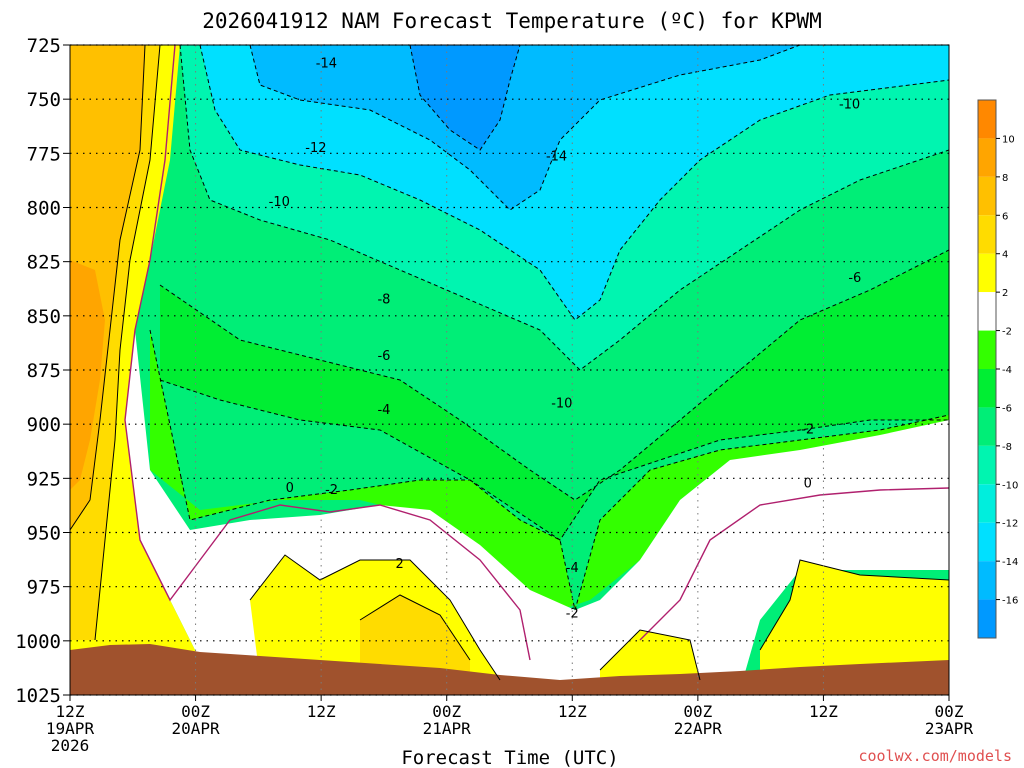 This screenshot has width=1024, height=768. Describe the element at coordinates (44, 588) in the screenshot. I see `y-tick-label: 975` at that location.